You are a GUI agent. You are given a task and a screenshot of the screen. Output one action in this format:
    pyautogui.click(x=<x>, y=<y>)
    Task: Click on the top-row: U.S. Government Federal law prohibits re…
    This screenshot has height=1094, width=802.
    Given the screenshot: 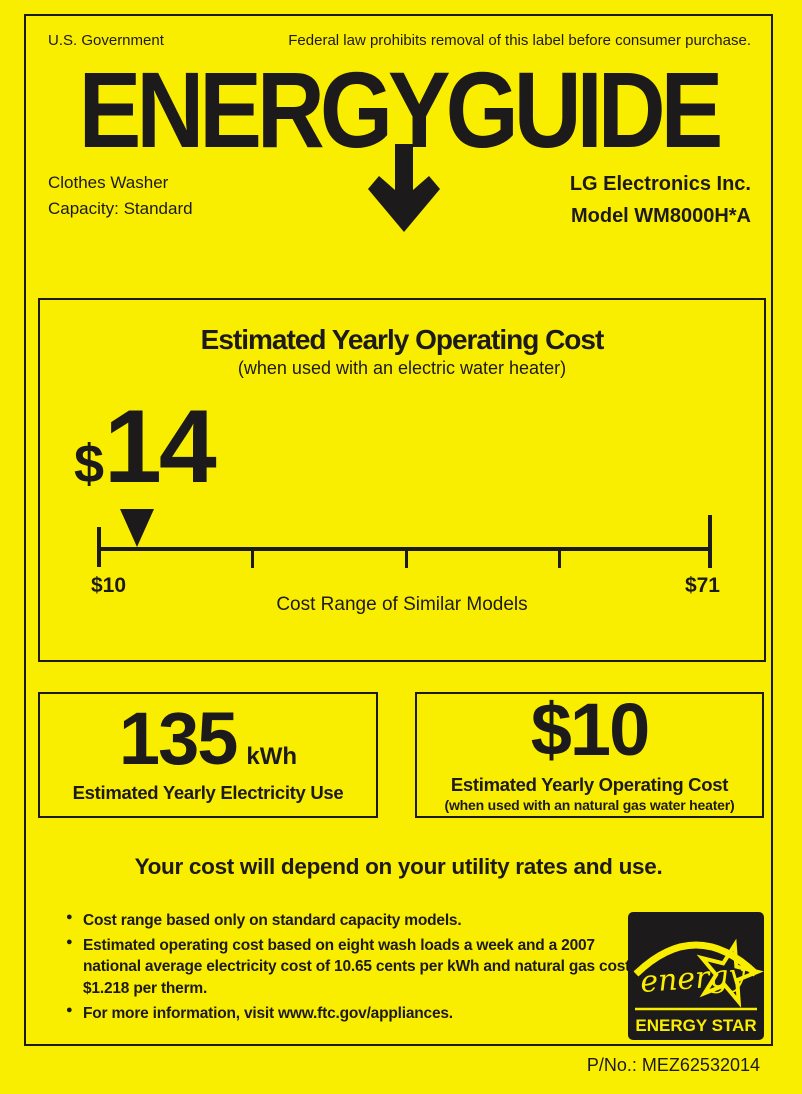 What is the action you would take?
    pyautogui.click(x=399, y=40)
    